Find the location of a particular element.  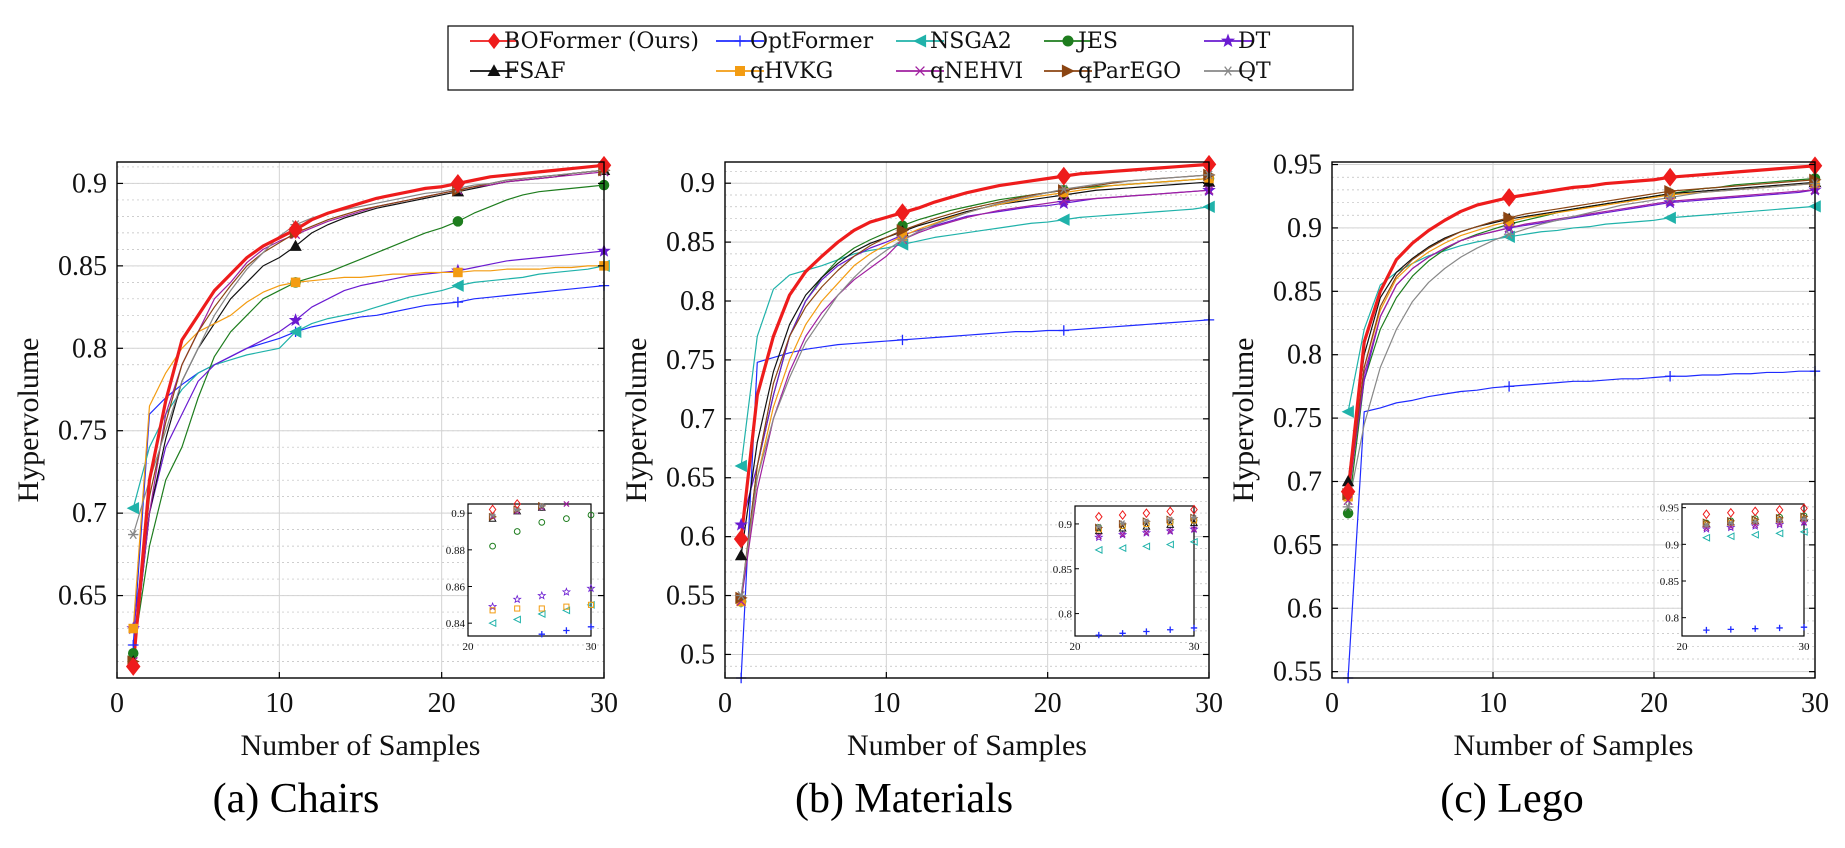

circle-marker-icon is located at coordinates (1068, 41).